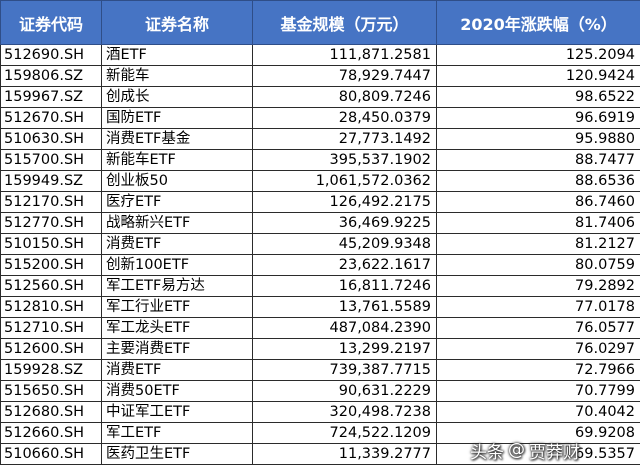 The image size is (640, 472). I want to click on cell-name: 医药卫生ETF, so click(177, 454).